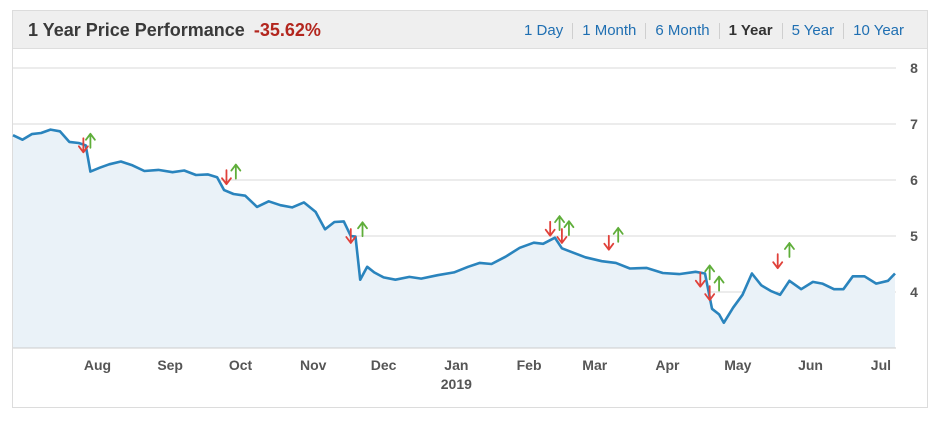  Describe the element at coordinates (681, 31) in the screenshot. I see `range-6-month: 6 Month` at that location.